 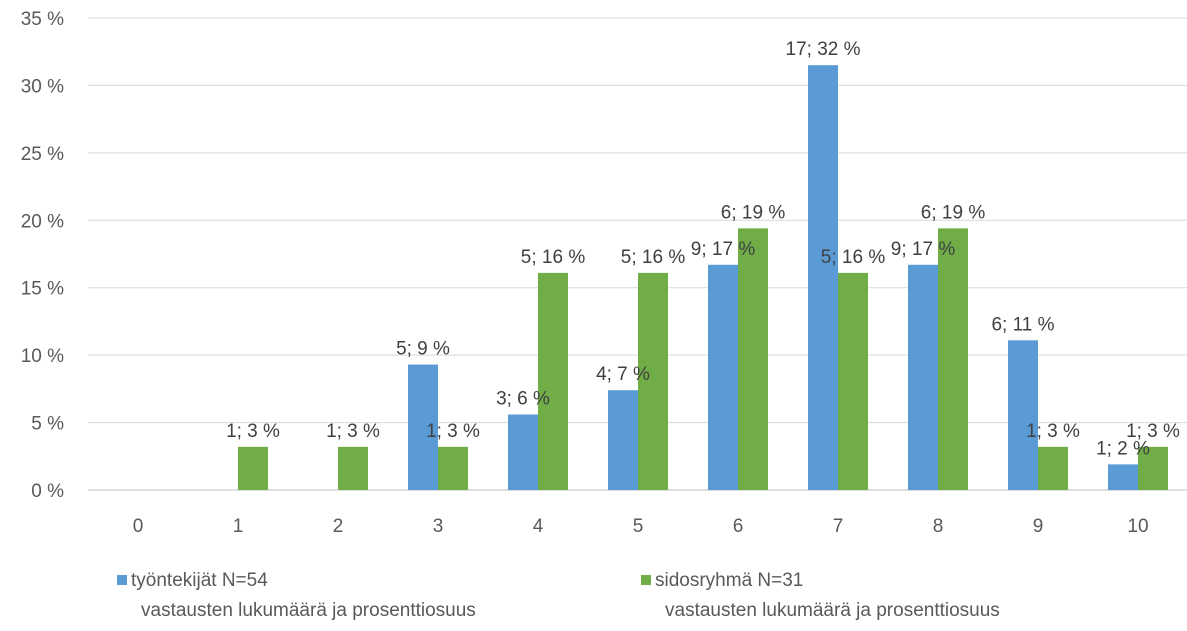 I want to click on data-label-series-1: 1; 2 %, so click(x=1123, y=448).